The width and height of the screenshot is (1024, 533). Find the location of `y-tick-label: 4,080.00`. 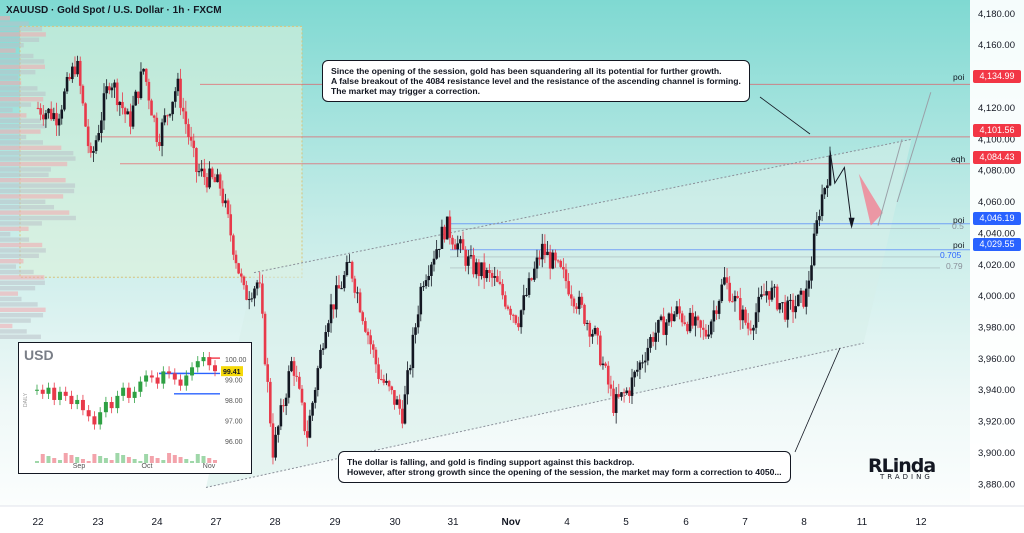

y-tick-label: 4,080.00 is located at coordinates (996, 171).